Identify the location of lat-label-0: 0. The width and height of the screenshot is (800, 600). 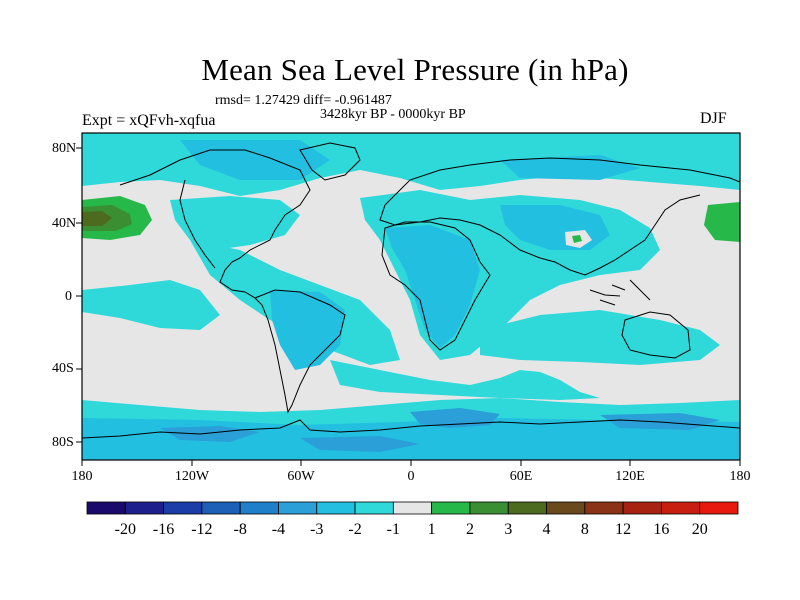
(68, 296).